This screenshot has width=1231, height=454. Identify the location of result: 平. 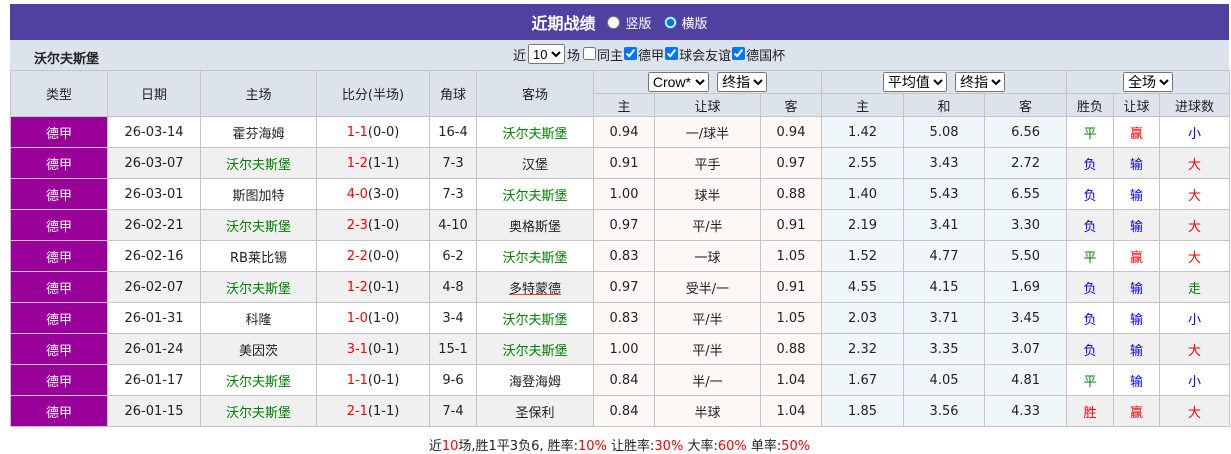
(1090, 256).